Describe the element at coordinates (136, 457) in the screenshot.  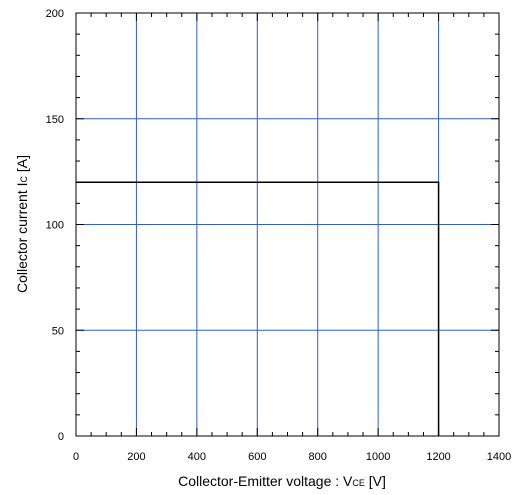
I see `x-tick-label: 200` at that location.